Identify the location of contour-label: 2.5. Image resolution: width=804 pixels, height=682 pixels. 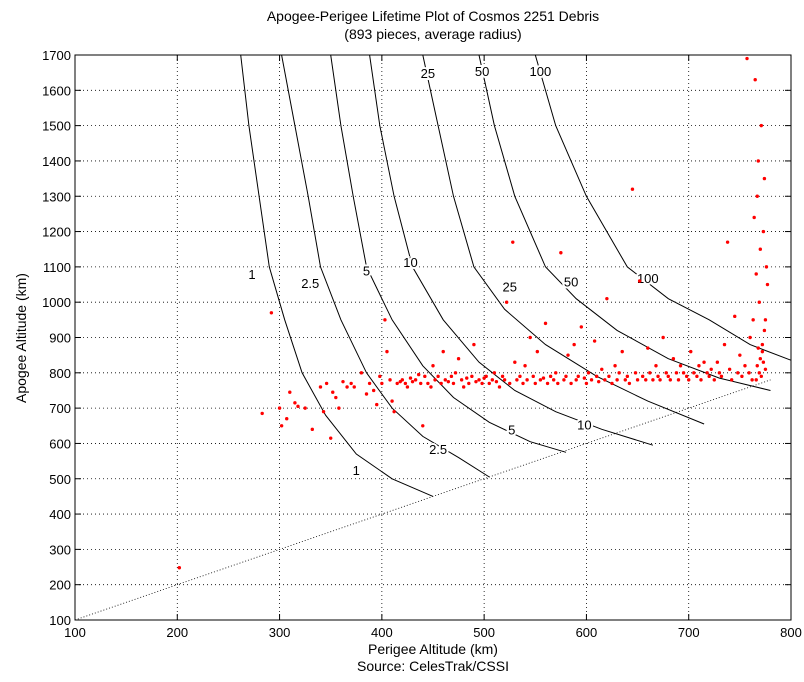
(310, 283).